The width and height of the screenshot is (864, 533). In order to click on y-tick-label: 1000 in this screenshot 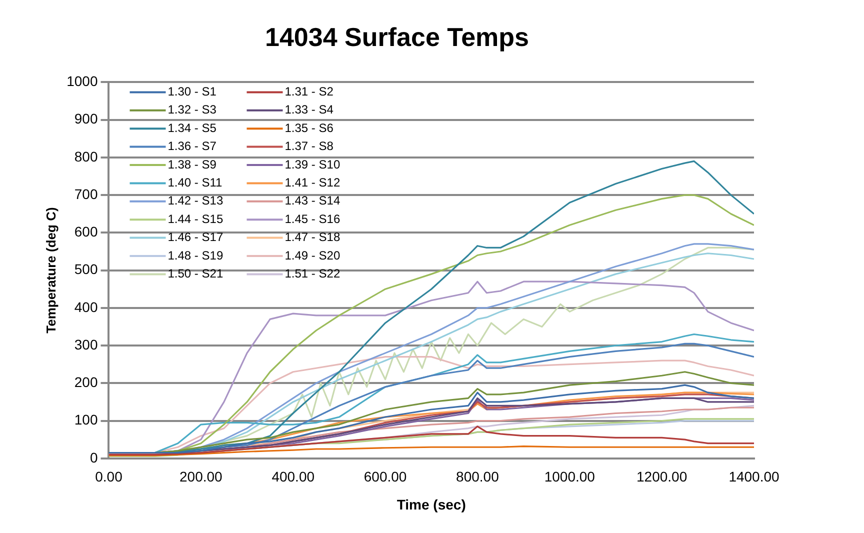, I will do `click(82, 81)`.